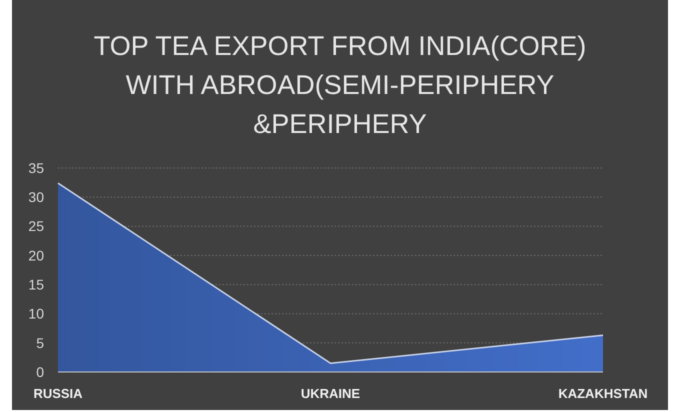 This screenshot has height=412, width=673. What do you see at coordinates (36, 226) in the screenshot?
I see `y-tick-label: 25` at bounding box center [36, 226].